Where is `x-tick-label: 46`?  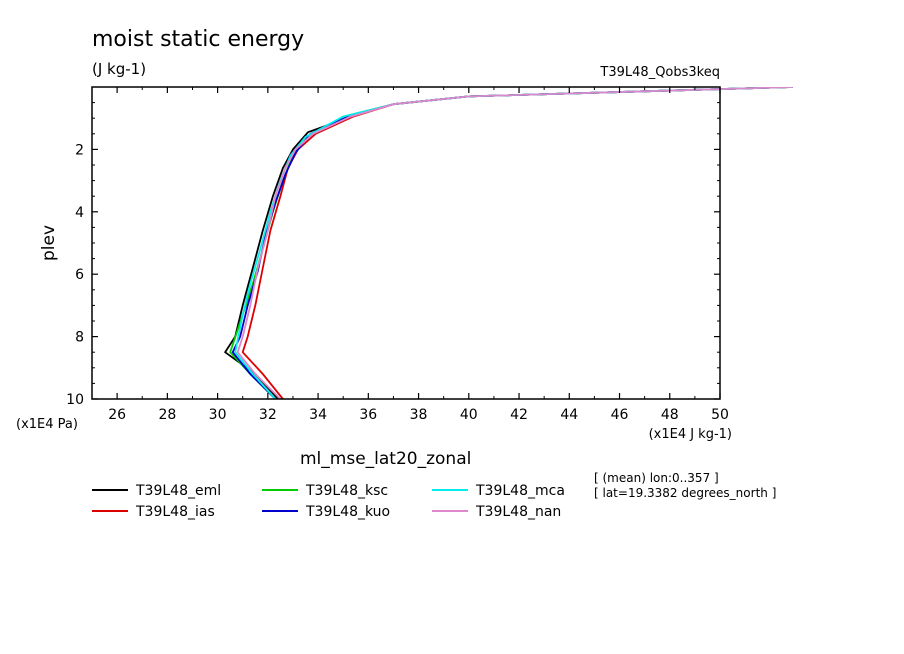
x-tick-label: 46 is located at coordinates (620, 415).